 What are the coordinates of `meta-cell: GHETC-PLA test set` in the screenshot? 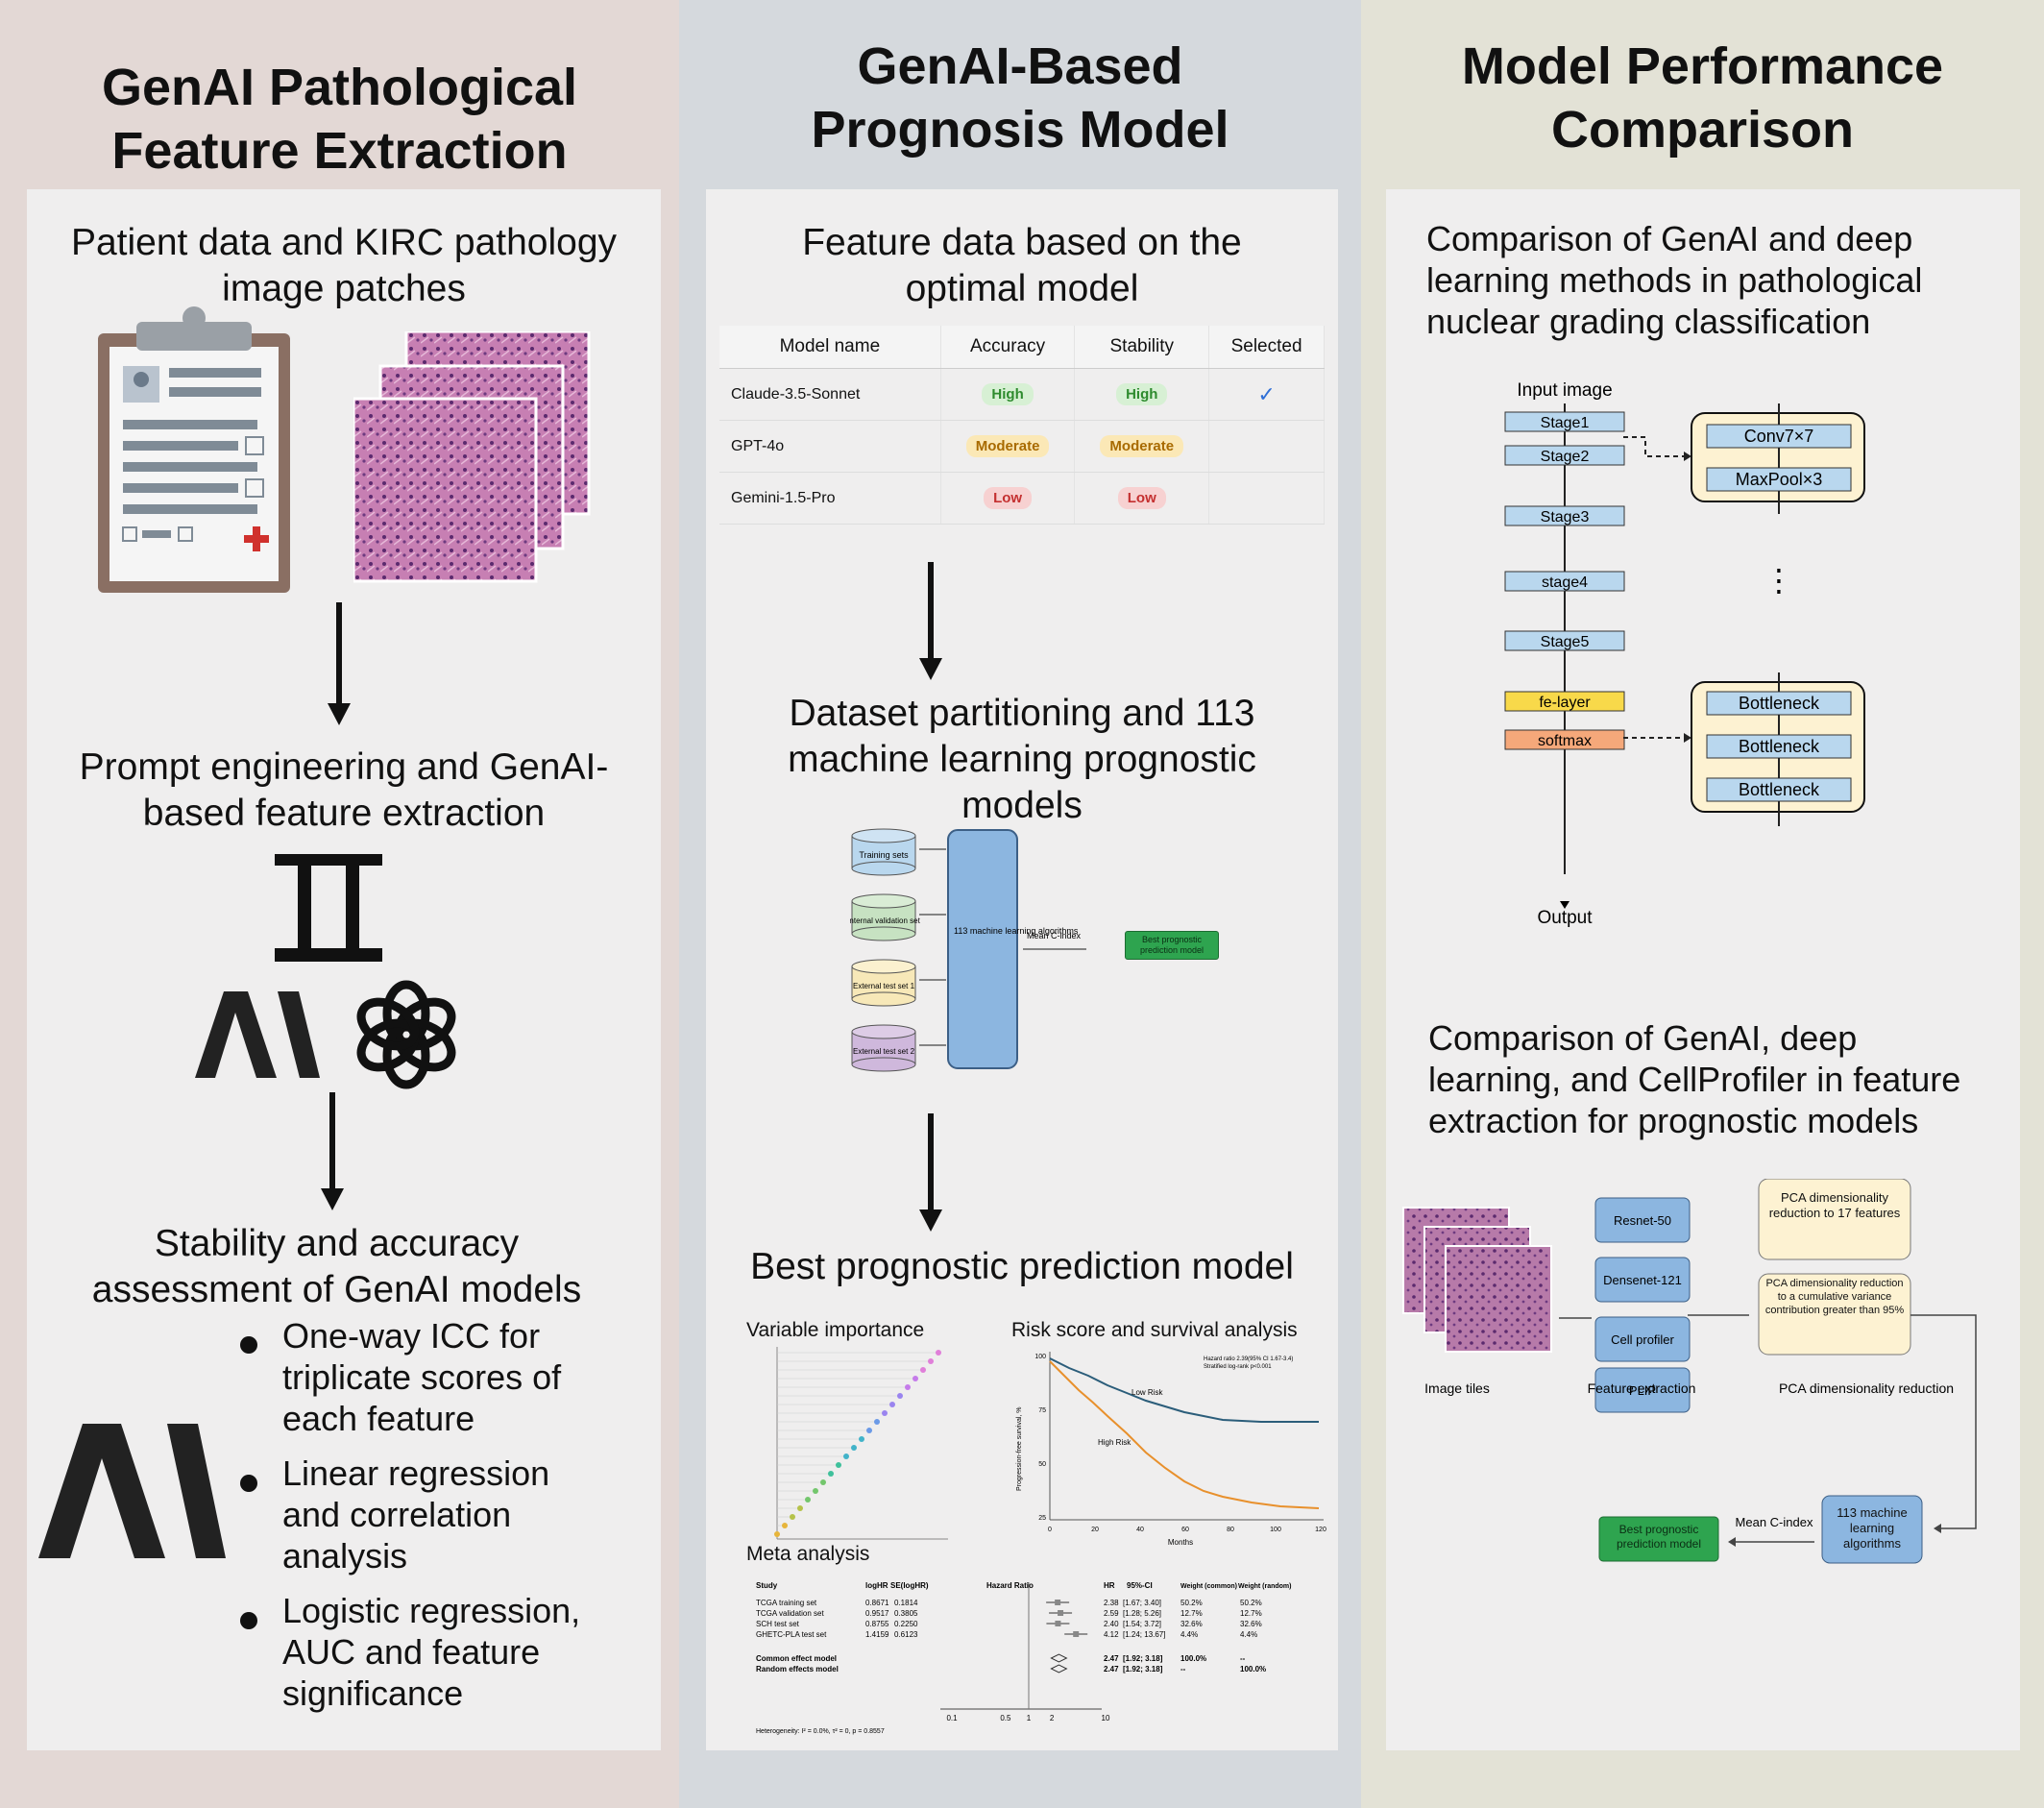 It's located at (791, 1634).